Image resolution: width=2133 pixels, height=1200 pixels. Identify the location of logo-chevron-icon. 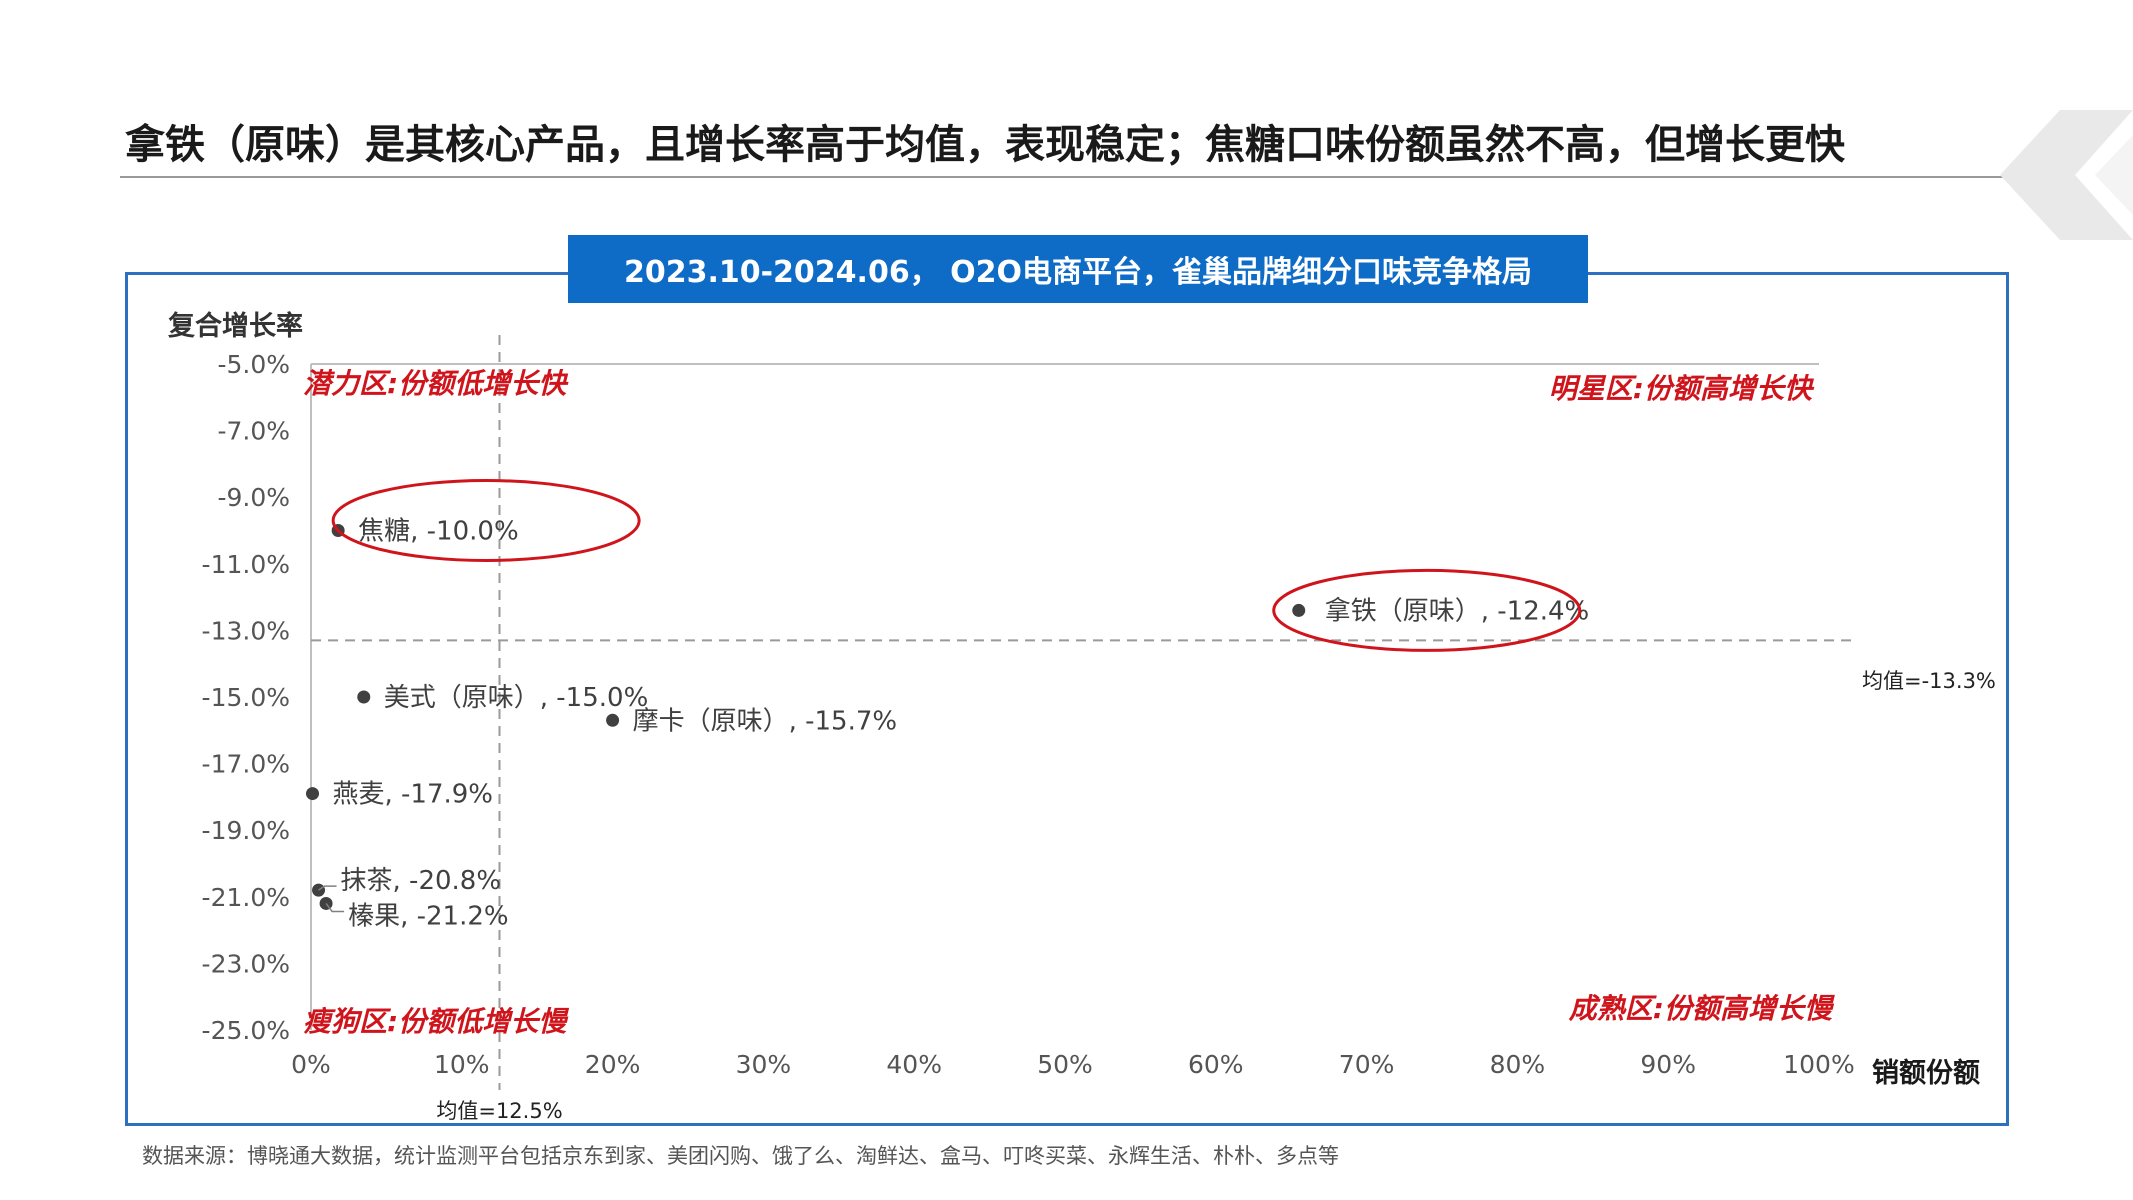
(2066, 175).